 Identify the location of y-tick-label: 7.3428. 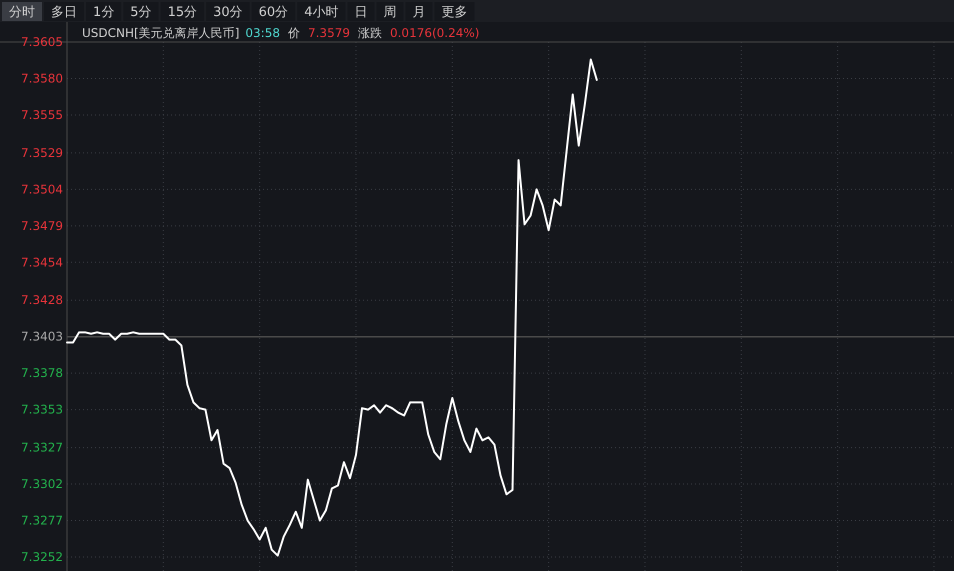
(42, 300).